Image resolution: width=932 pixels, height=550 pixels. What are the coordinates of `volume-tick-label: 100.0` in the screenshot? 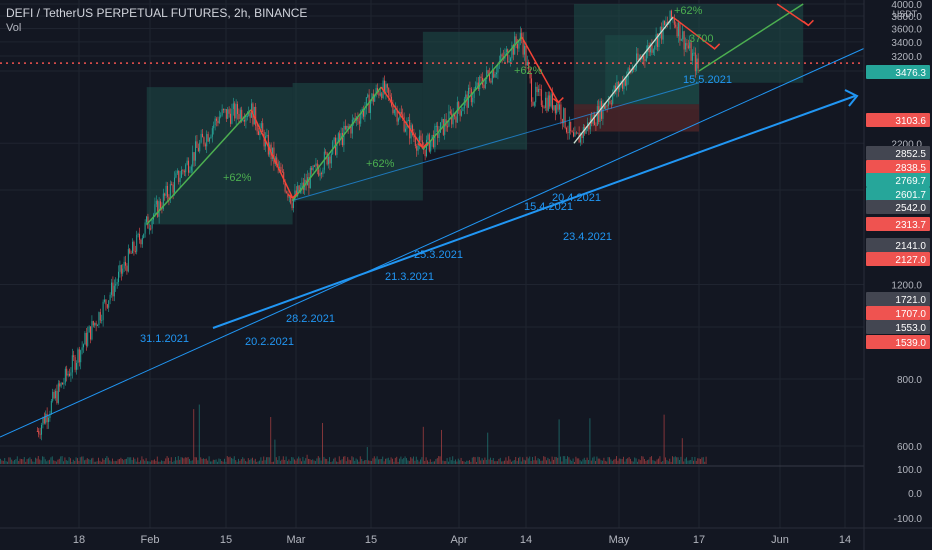 It's located at (909, 470).